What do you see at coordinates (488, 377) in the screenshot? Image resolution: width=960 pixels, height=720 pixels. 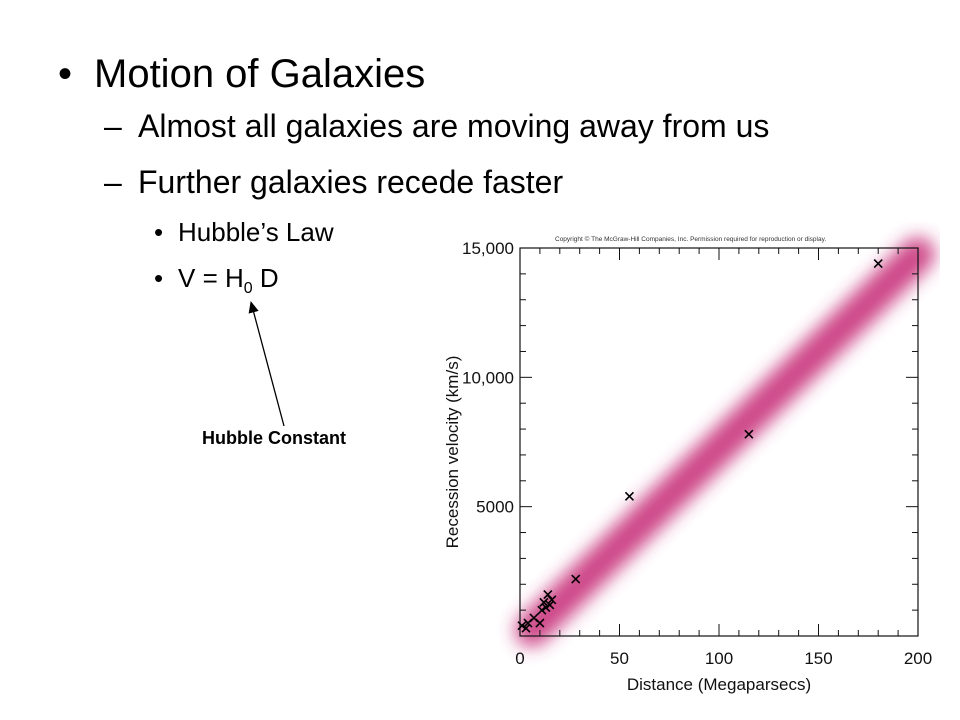 I see `y-tick-label: 10,000` at bounding box center [488, 377].